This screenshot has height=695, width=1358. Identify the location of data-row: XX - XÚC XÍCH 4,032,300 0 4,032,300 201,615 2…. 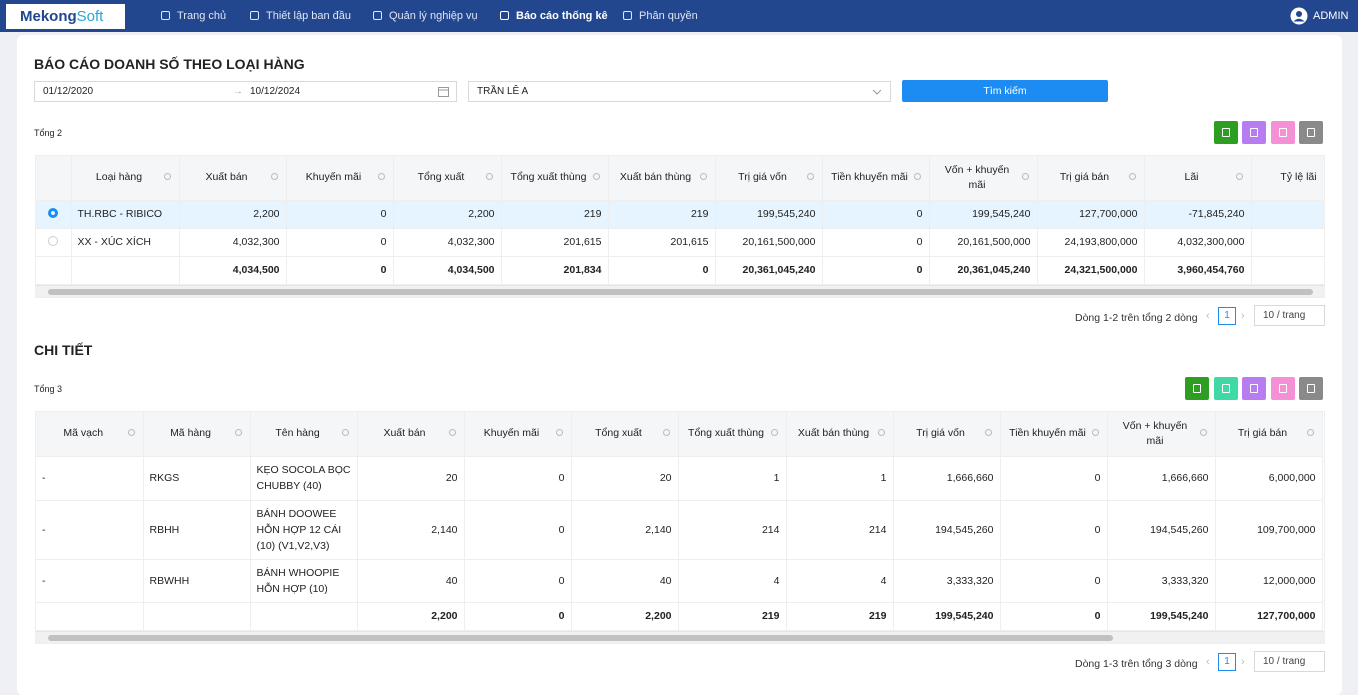
(680, 242).